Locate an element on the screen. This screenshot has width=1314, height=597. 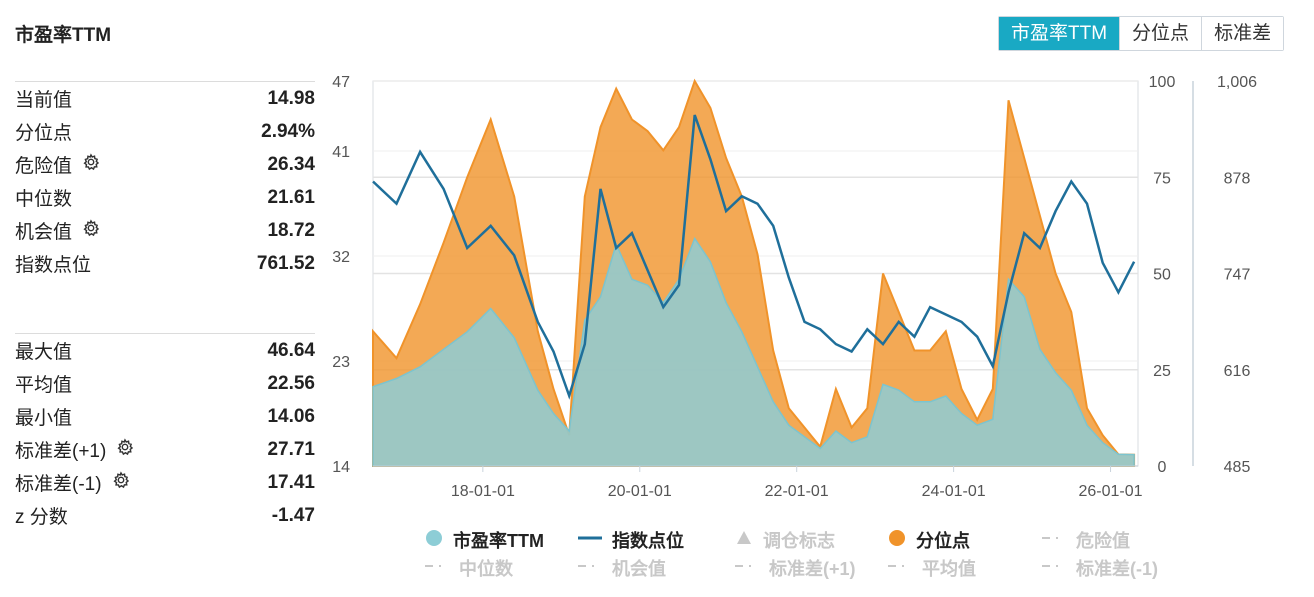
right-axis-tick-label: 50 is located at coordinates (1162, 275).